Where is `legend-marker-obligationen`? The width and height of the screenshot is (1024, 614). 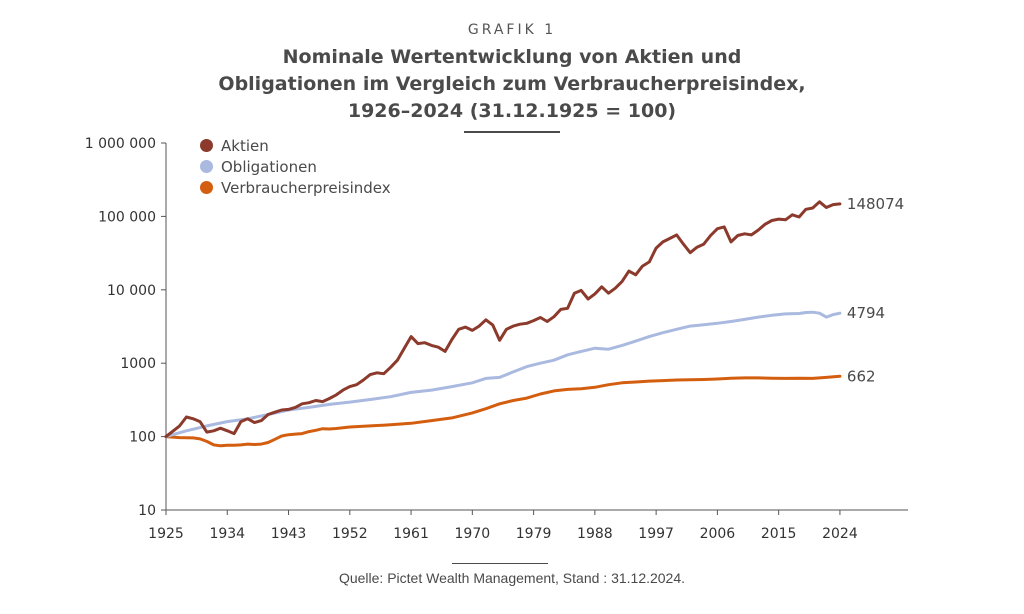
legend-marker-obligationen is located at coordinates (206, 166).